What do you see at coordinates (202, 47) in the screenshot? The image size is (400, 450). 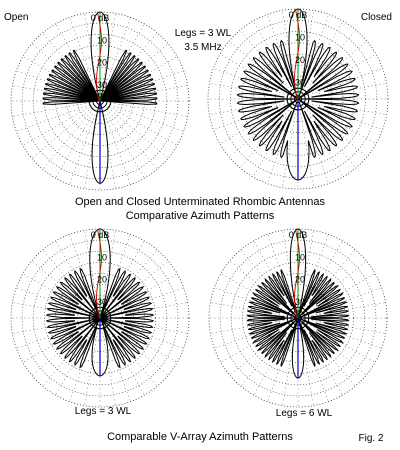 I see `info-label: 3.5 MHz` at bounding box center [202, 47].